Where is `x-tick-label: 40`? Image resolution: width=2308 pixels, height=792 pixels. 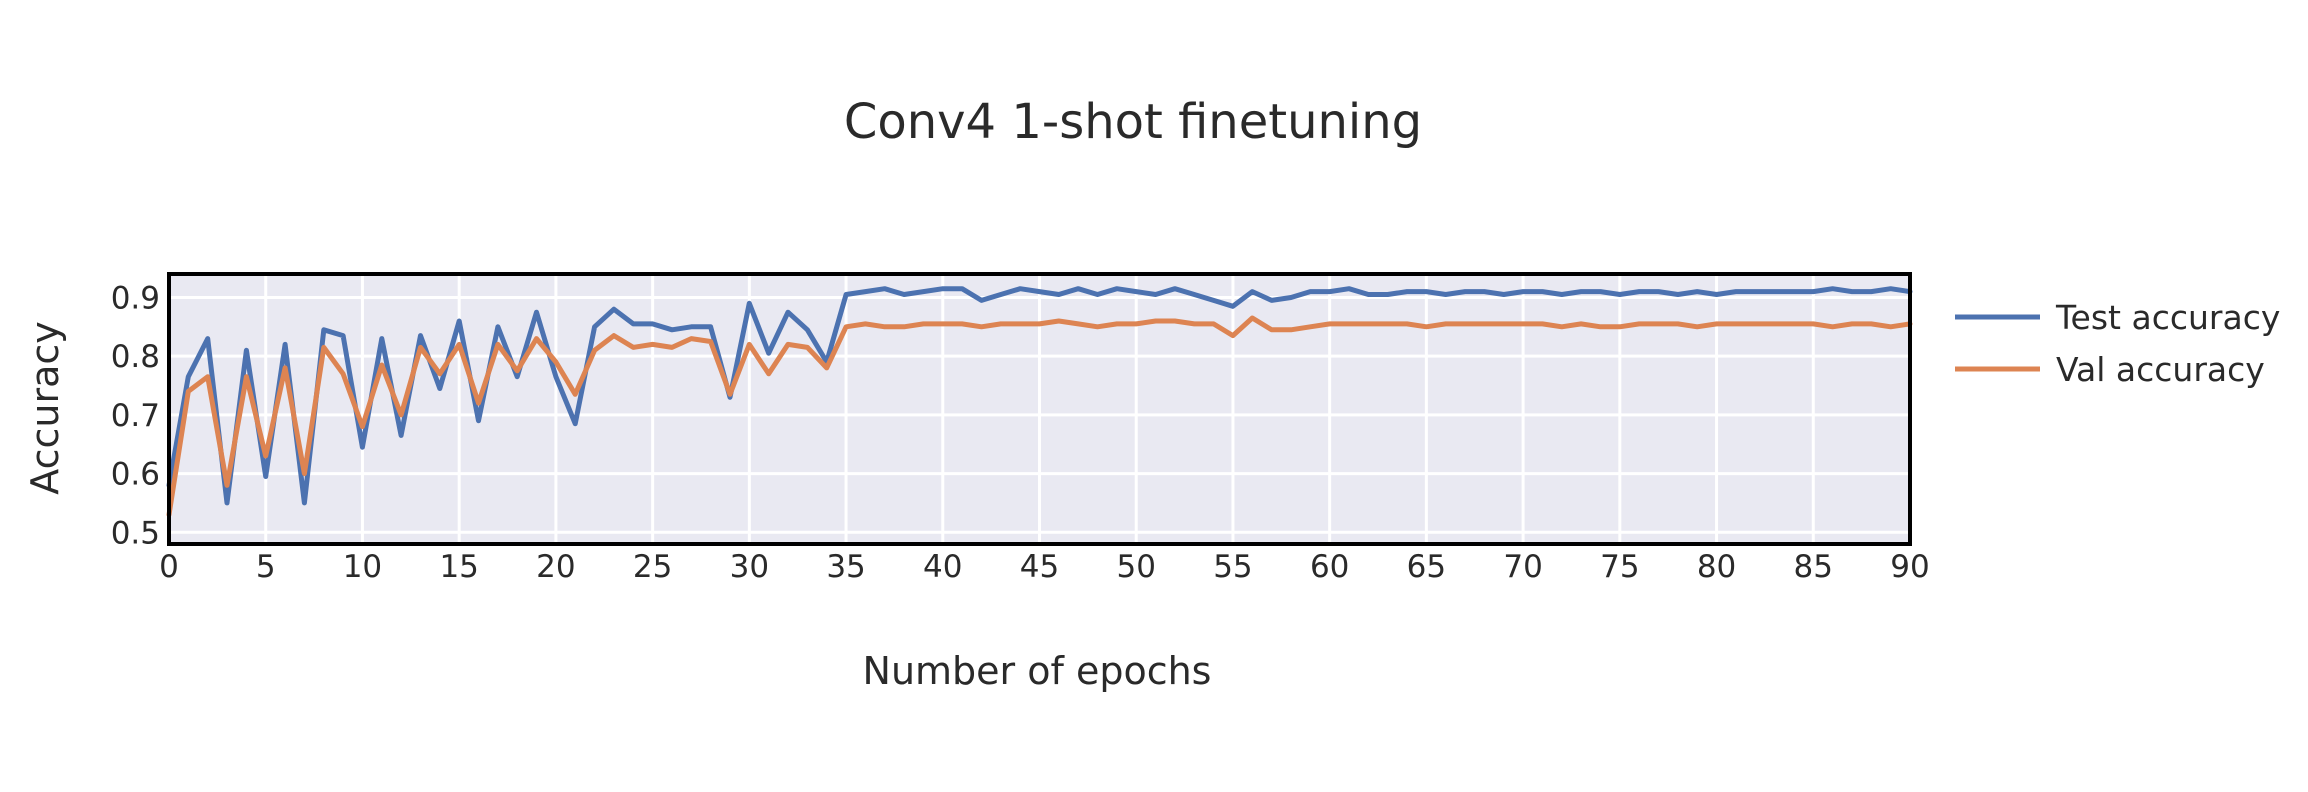
x-tick-label: 40 is located at coordinates (942, 567).